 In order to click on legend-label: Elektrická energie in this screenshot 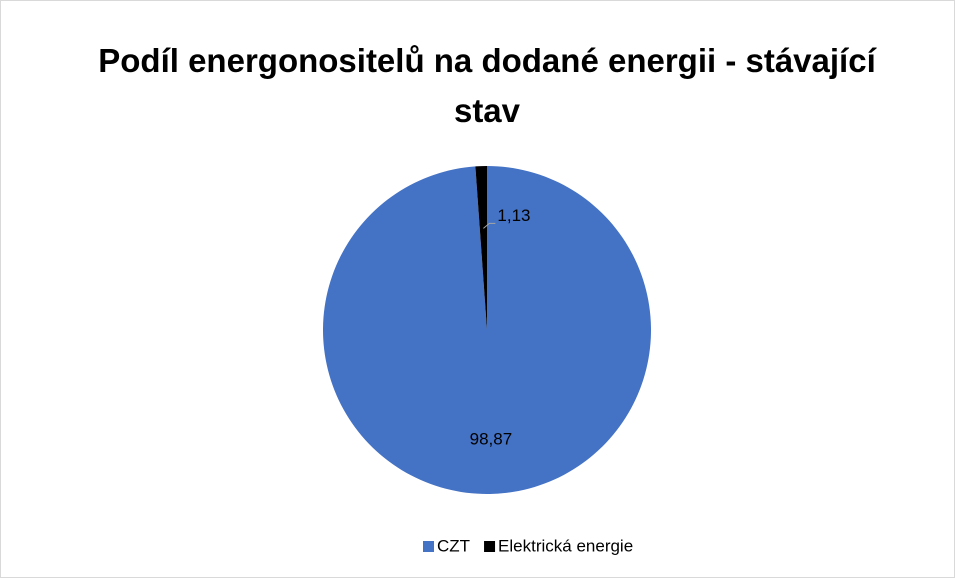, I will do `click(565, 545)`.